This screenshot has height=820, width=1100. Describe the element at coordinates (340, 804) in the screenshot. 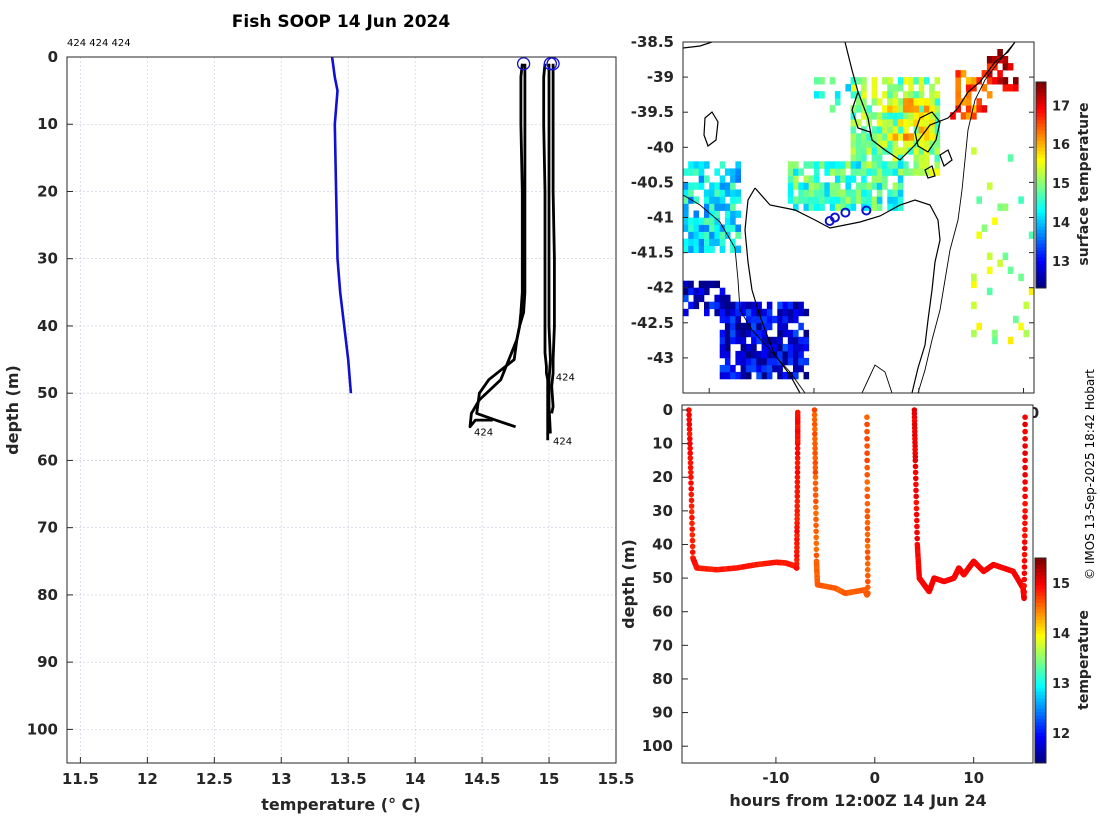

I see `profile-x-label: temperature (° C)` at that location.